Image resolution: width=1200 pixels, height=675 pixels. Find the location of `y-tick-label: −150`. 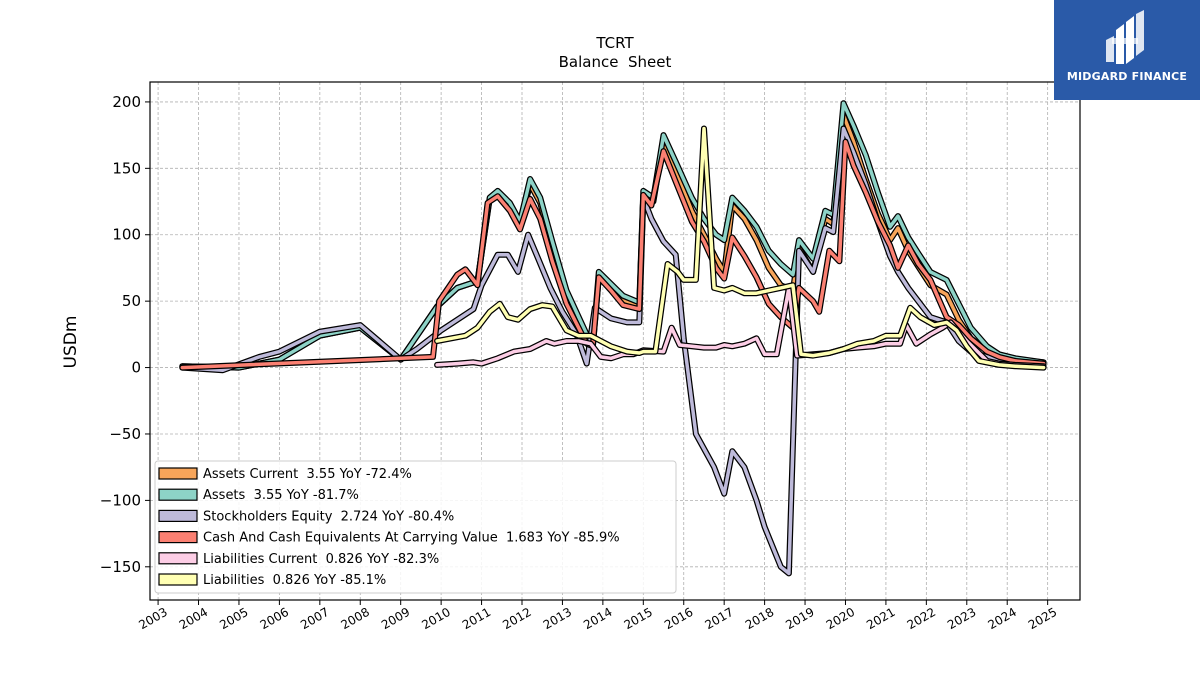

y-tick-label: −150 is located at coordinates (120, 567).